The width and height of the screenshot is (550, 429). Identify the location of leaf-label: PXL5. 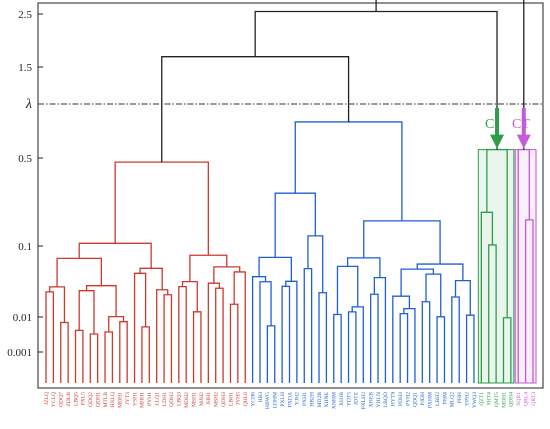
(84, 399).